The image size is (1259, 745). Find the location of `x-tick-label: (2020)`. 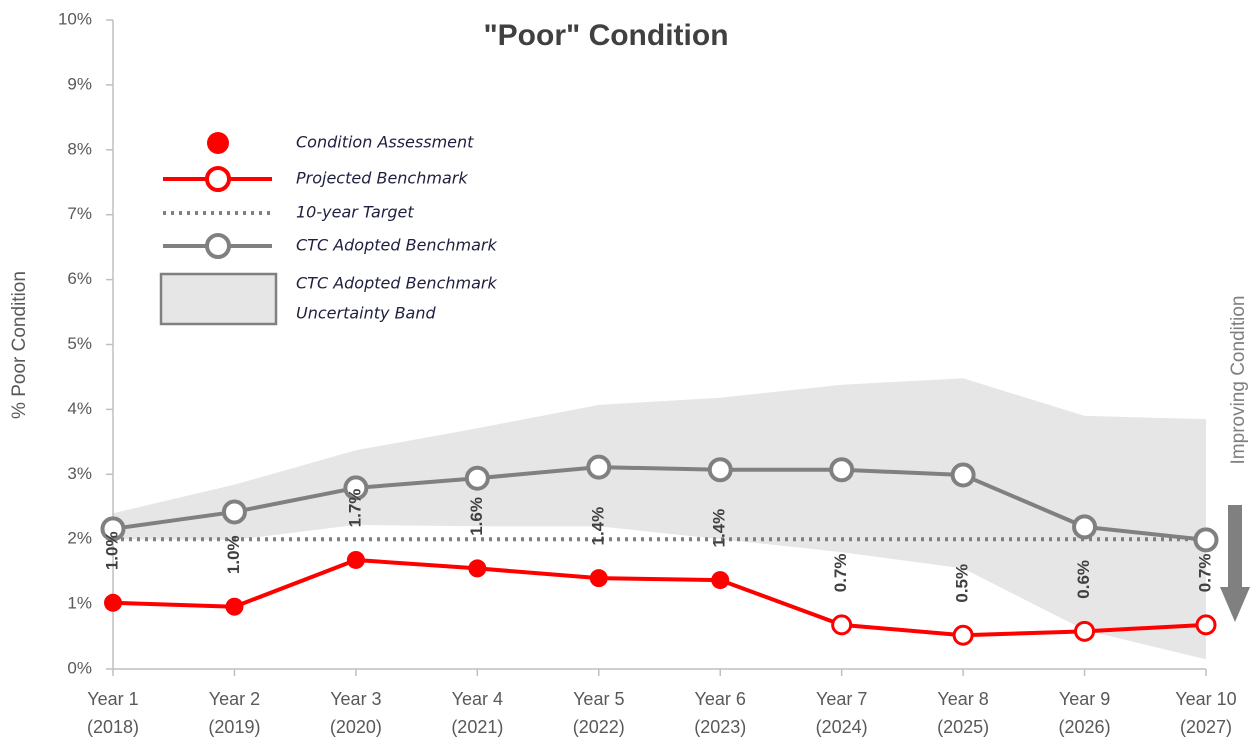

x-tick-label: (2020) is located at coordinates (356, 727).